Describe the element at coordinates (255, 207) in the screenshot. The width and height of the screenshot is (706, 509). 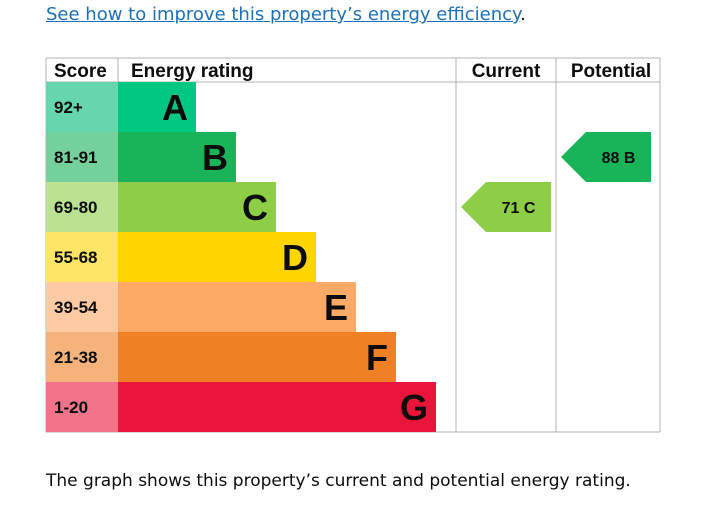
I see `rating-letter-c: C` at that location.